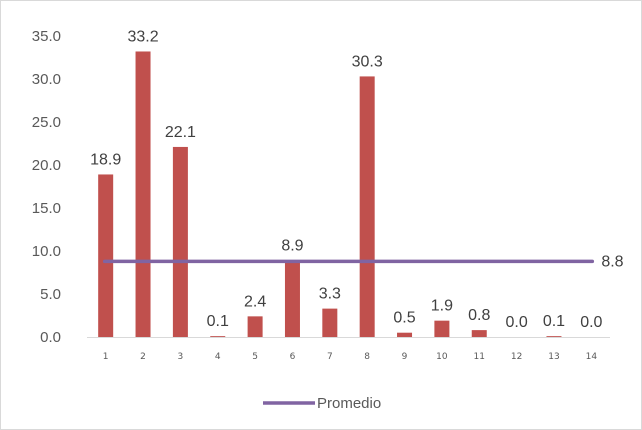 The width and height of the screenshot is (642, 430). Describe the element at coordinates (292, 245) in the screenshot. I see `bar-data-label: 8.9` at that location.